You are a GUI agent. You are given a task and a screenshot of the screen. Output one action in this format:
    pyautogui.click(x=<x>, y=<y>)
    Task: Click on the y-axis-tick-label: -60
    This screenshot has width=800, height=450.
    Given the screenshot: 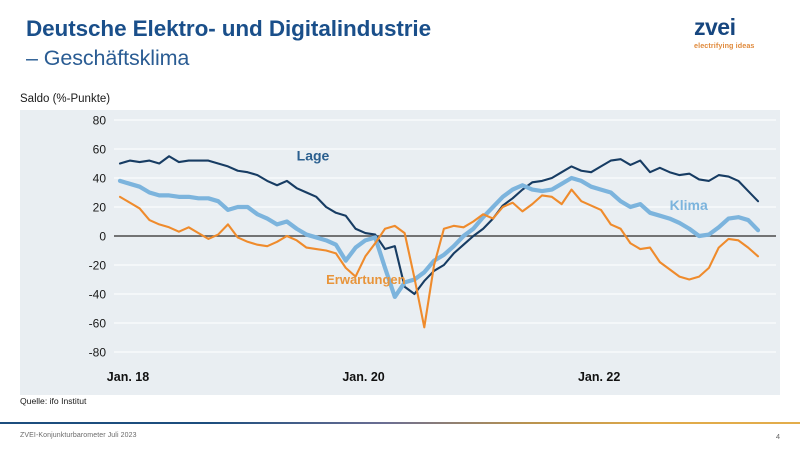 What is the action you would take?
    pyautogui.click(x=98, y=324)
    